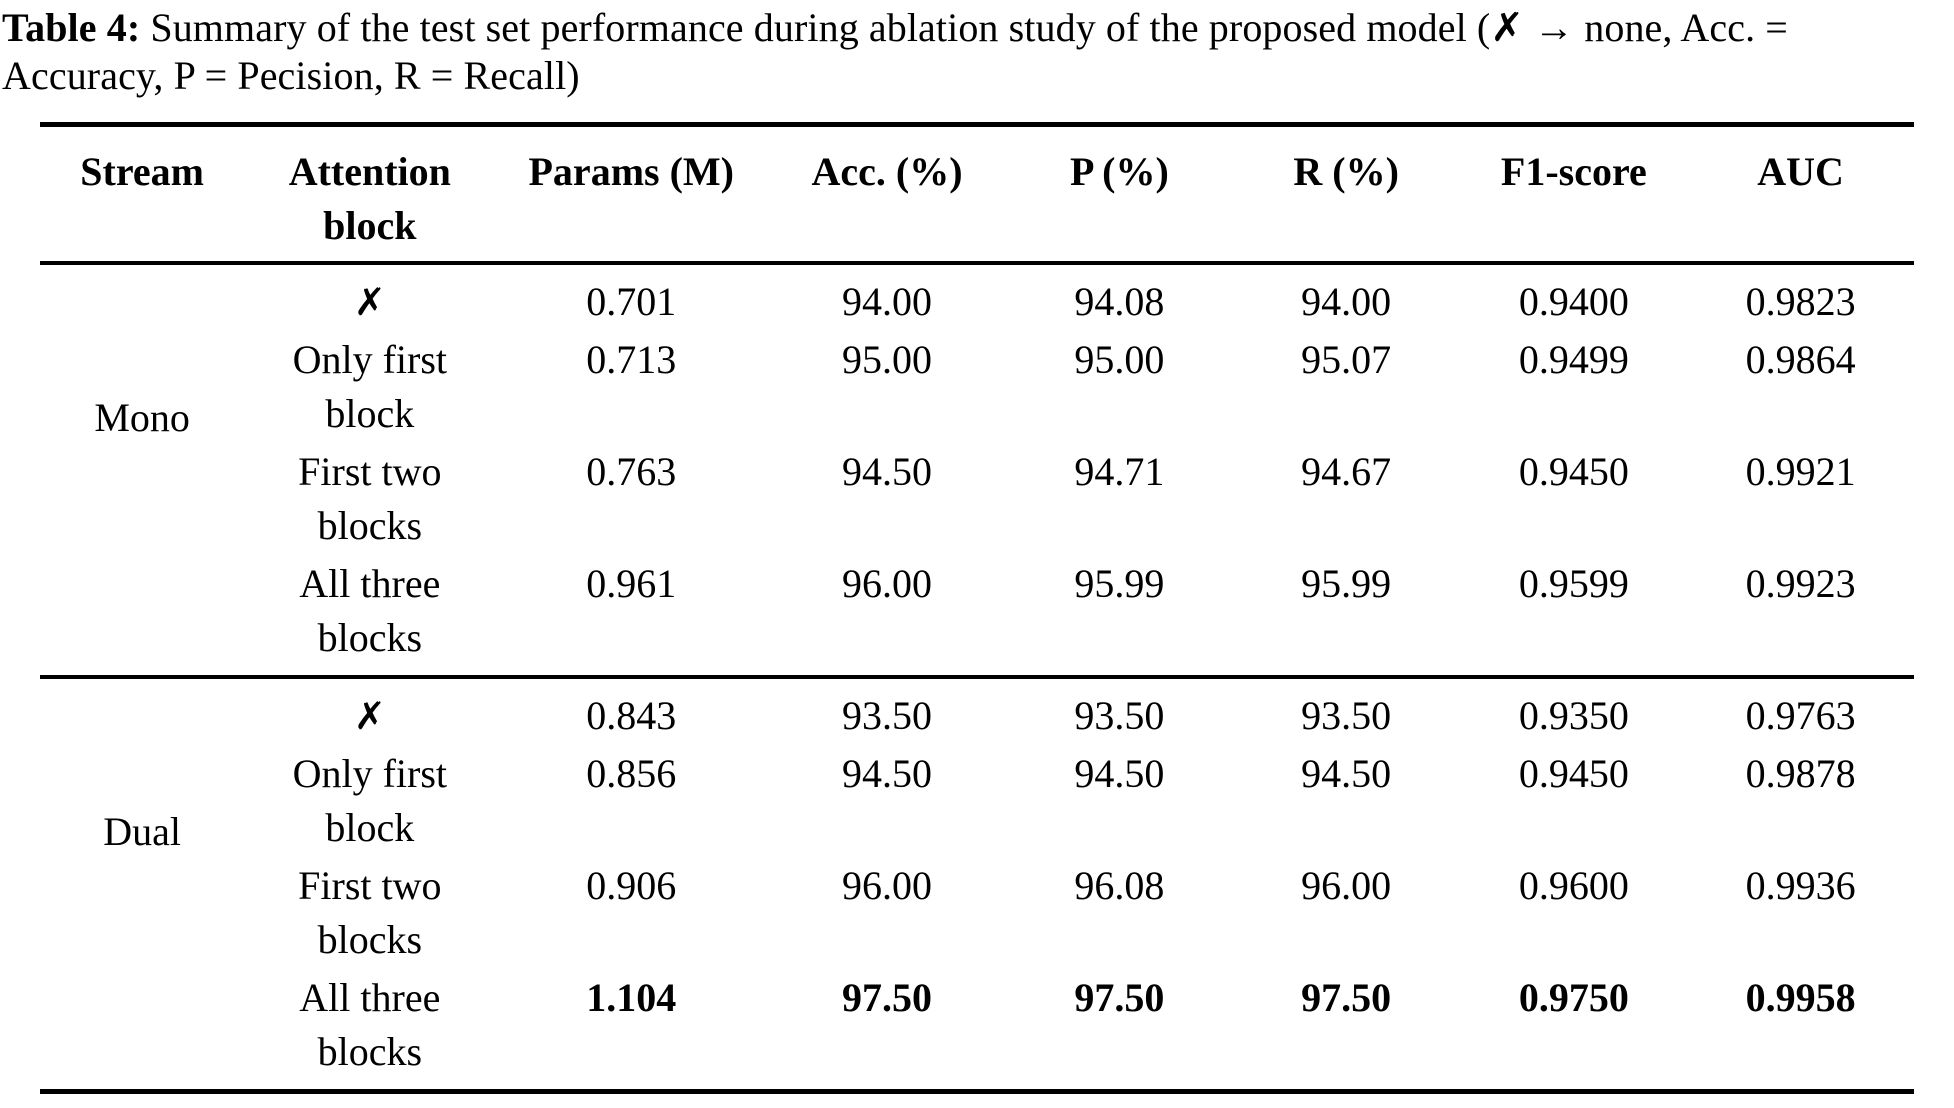  Describe the element at coordinates (631, 301) in the screenshot. I see `cell-params: 0.701` at that location.